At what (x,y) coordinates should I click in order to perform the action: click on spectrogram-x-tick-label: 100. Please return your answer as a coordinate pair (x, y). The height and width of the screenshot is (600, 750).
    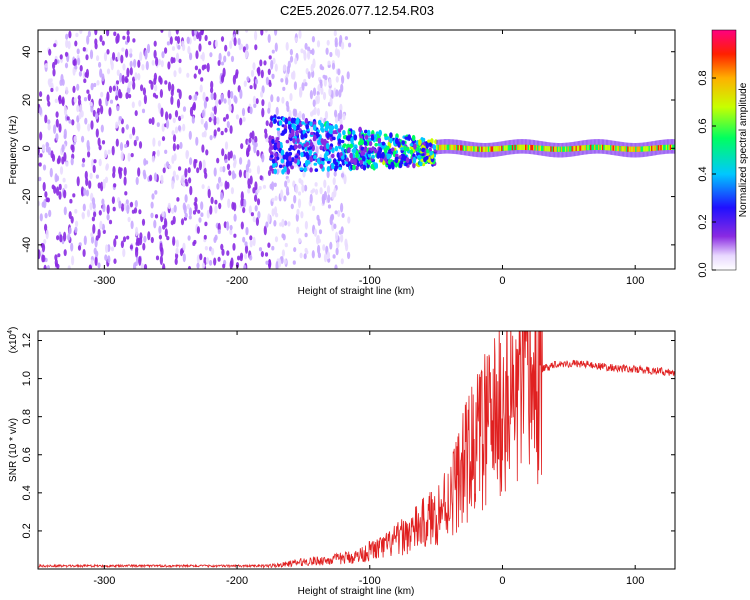
    Looking at the image, I should click on (635, 281).